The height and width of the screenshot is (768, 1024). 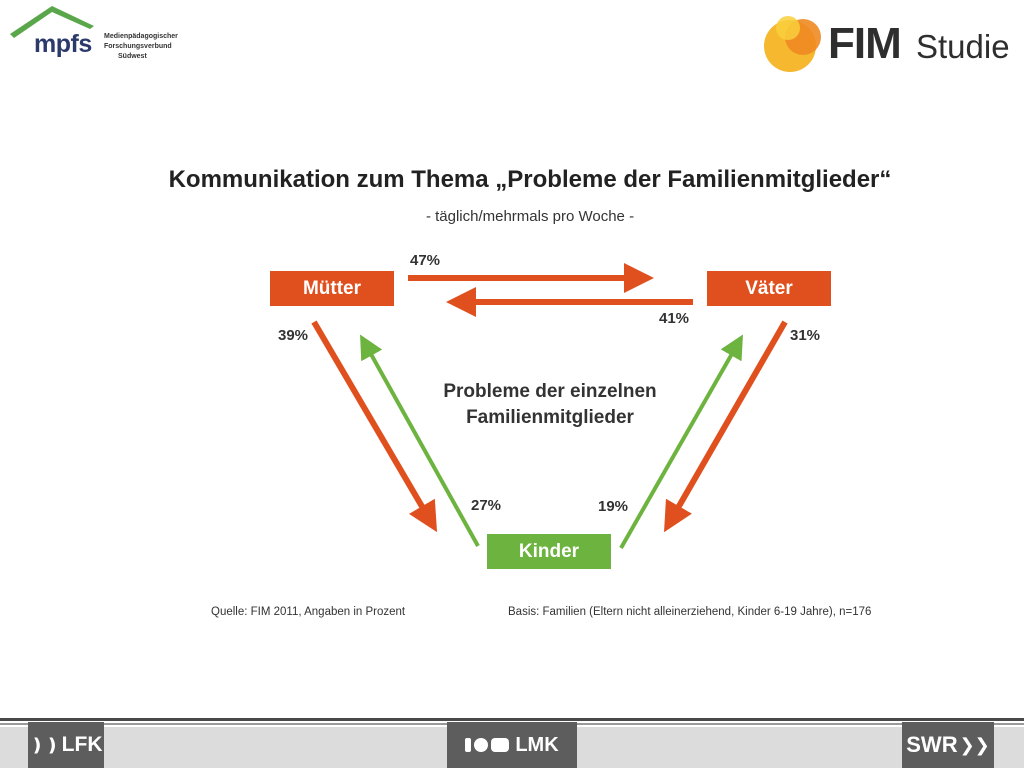 I want to click on swr-logo-text: SWR, so click(x=932, y=744).